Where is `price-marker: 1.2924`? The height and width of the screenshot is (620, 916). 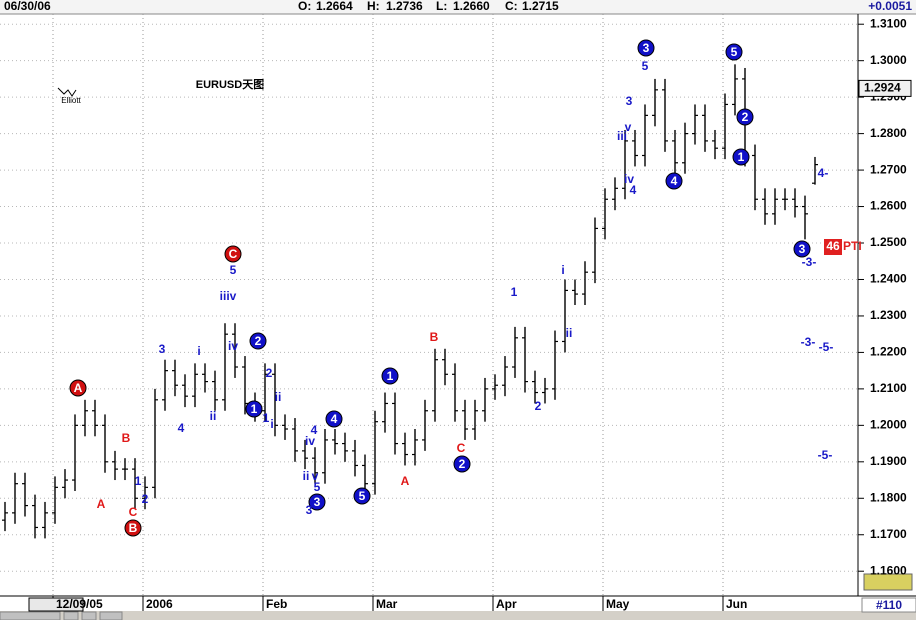 price-marker: 1.2924 is located at coordinates (882, 88).